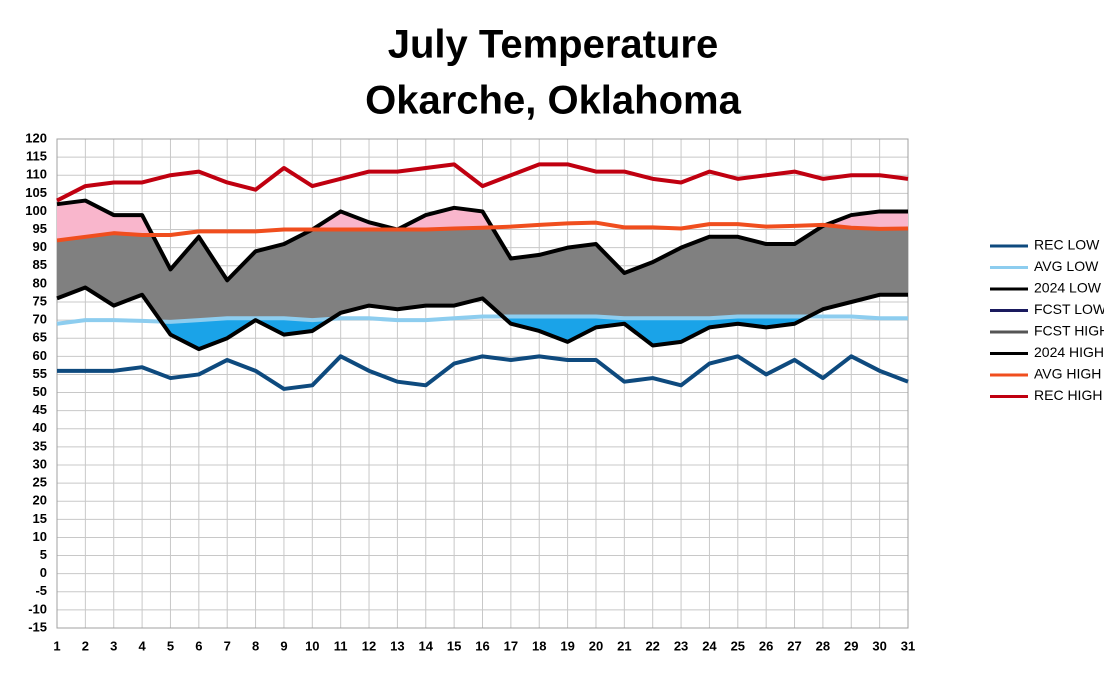  I want to click on y-tick-label: 115, so click(36, 156).